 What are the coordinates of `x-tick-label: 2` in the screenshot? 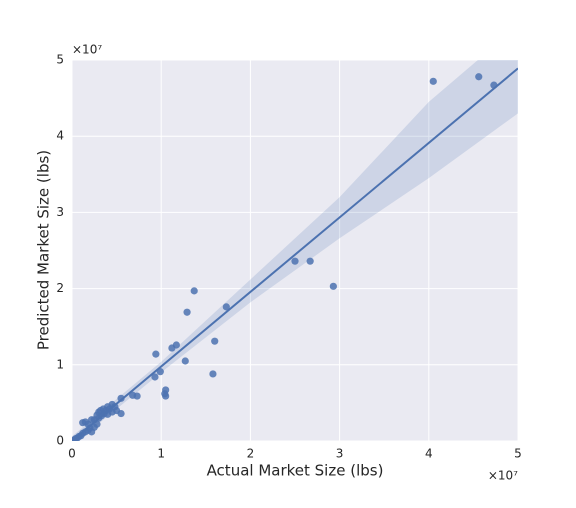 It's located at (251, 454).